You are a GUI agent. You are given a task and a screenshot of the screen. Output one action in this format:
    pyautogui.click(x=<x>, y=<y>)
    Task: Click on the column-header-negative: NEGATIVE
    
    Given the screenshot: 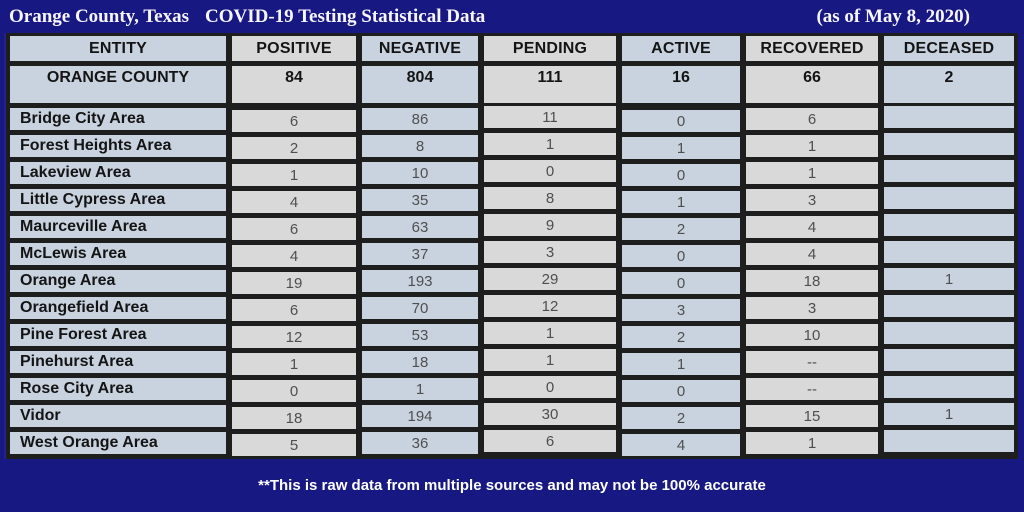 What is the action you would take?
    pyautogui.click(x=420, y=48)
    